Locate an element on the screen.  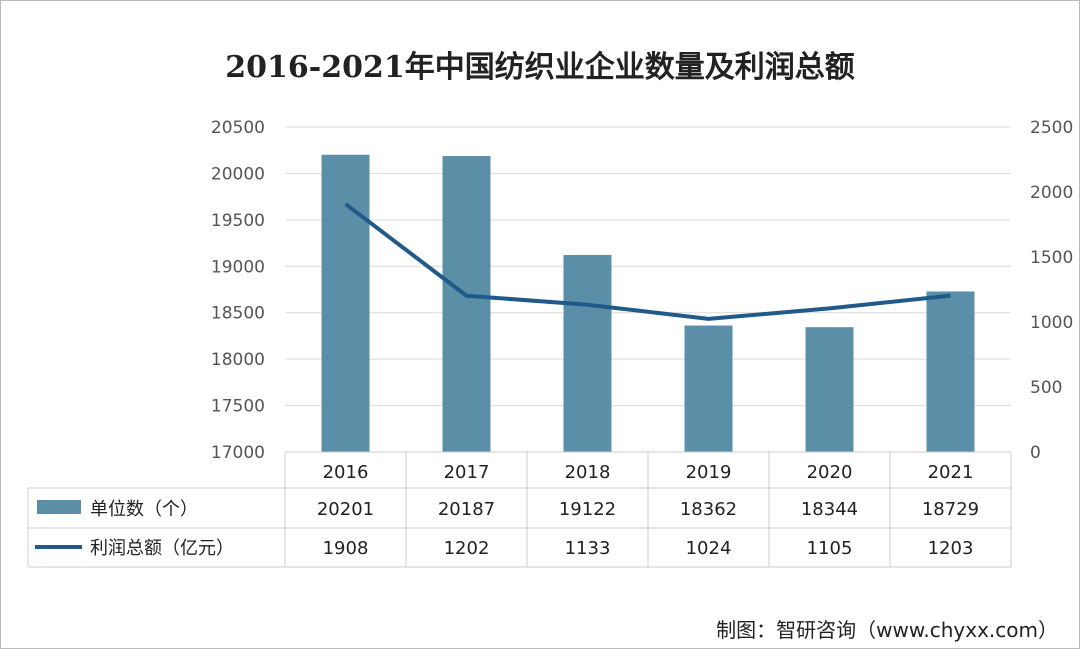
right-axis-tick: 1500 is located at coordinates (1051, 258).